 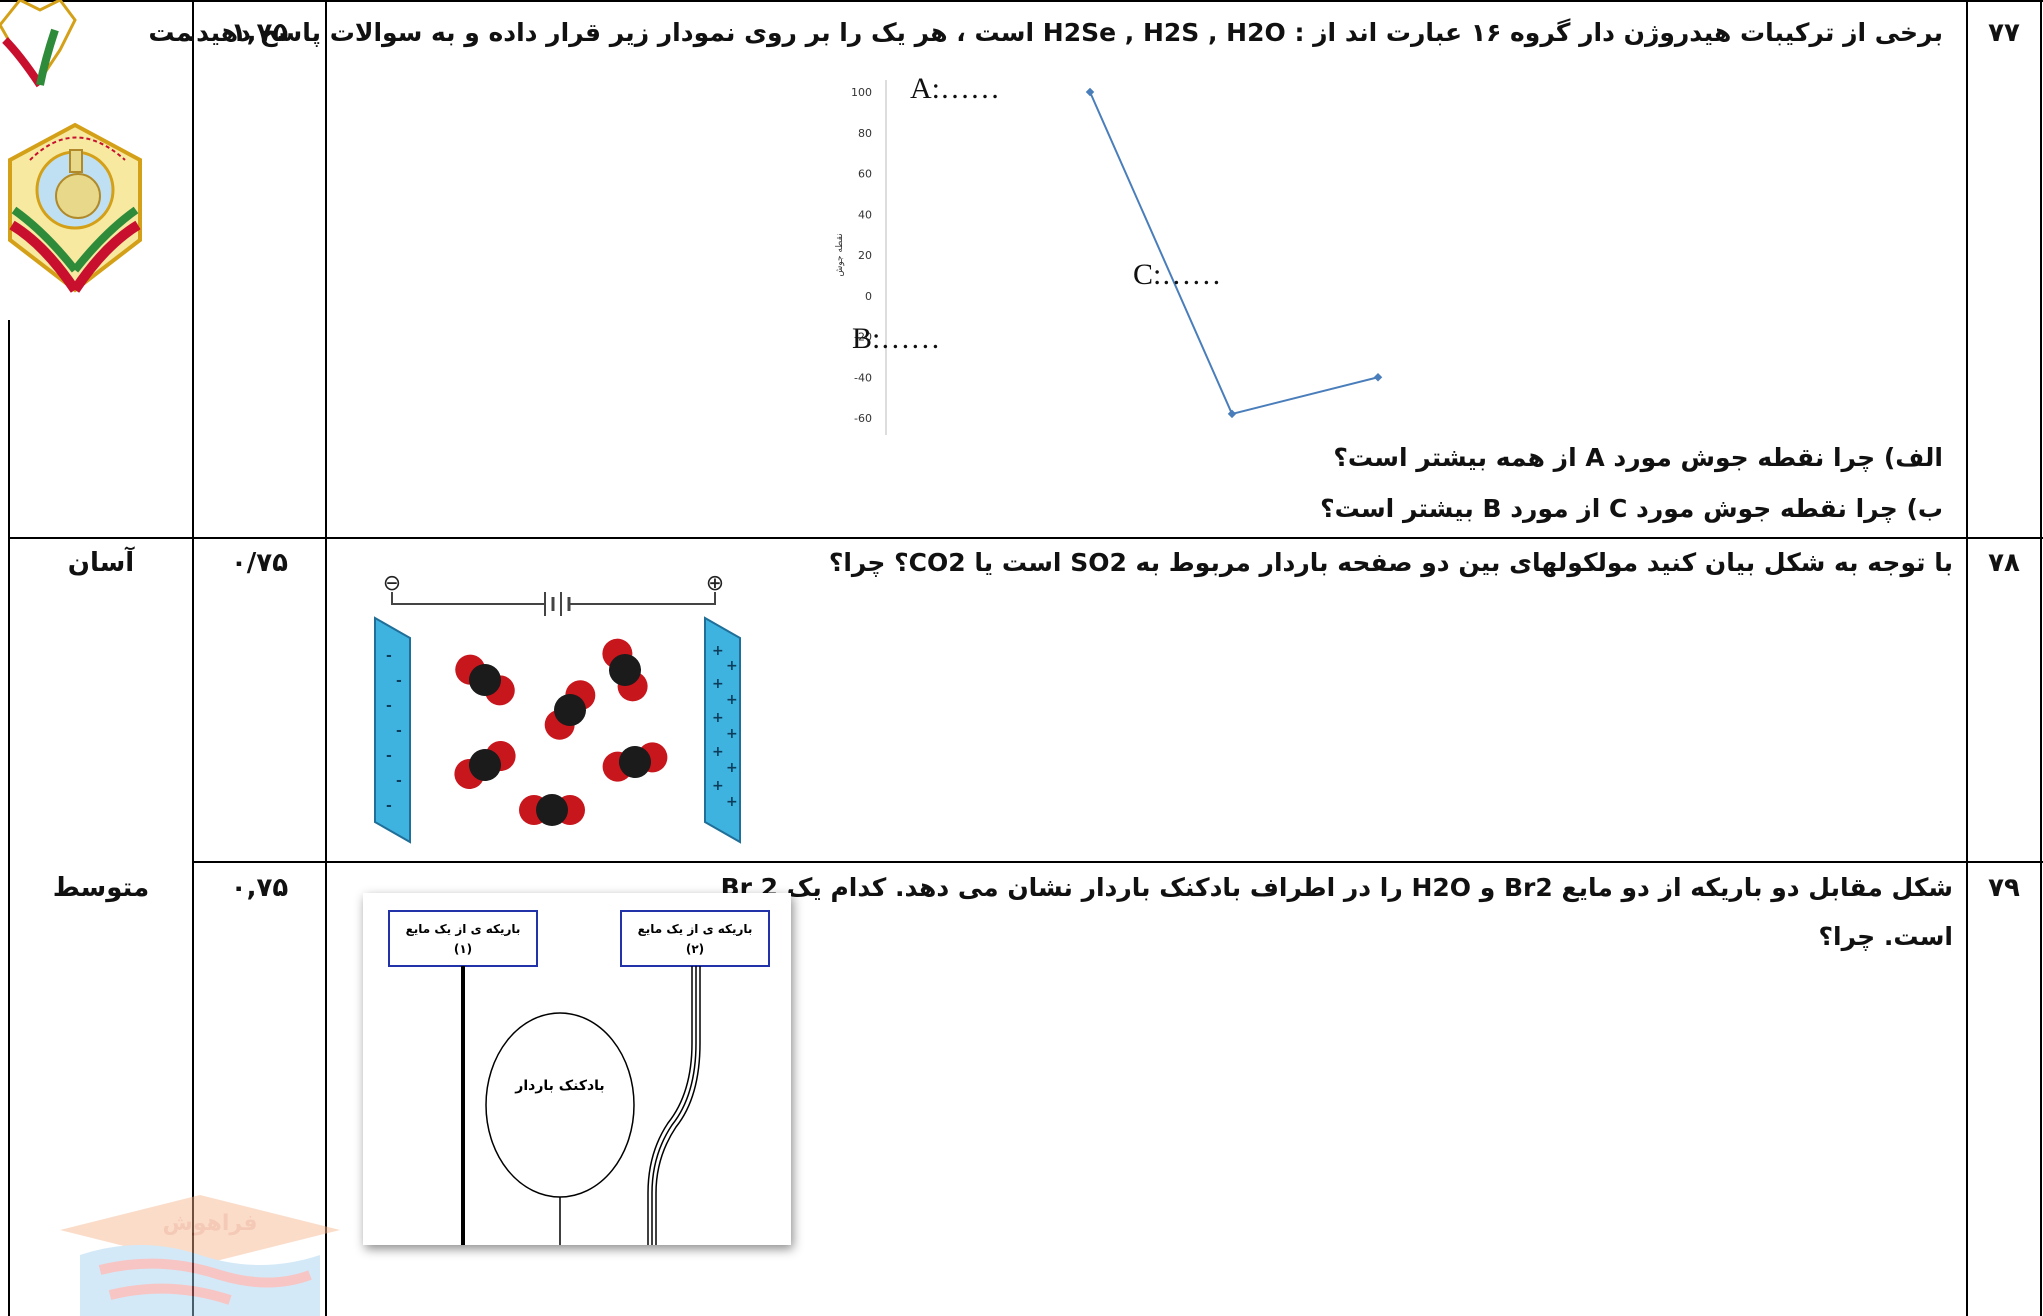 I want to click on chart-y-tick-label: 60, so click(x=865, y=174).